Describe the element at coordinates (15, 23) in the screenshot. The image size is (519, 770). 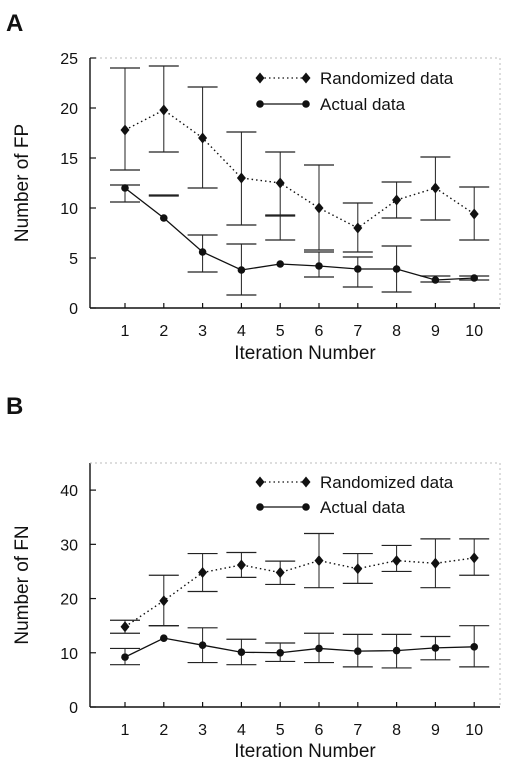
I see `panel-label-a: A` at that location.